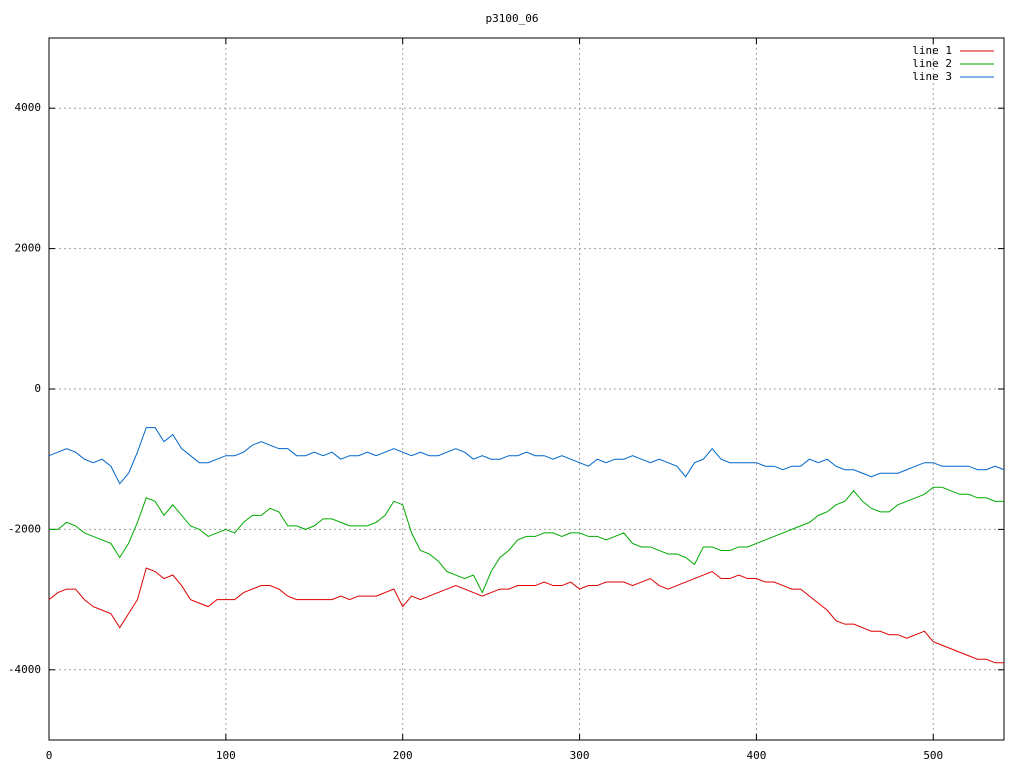 Image resolution: width=1024 pixels, height=768 pixels. What do you see at coordinates (932, 63) in the screenshot?
I see `legend-label: line 2` at bounding box center [932, 63].